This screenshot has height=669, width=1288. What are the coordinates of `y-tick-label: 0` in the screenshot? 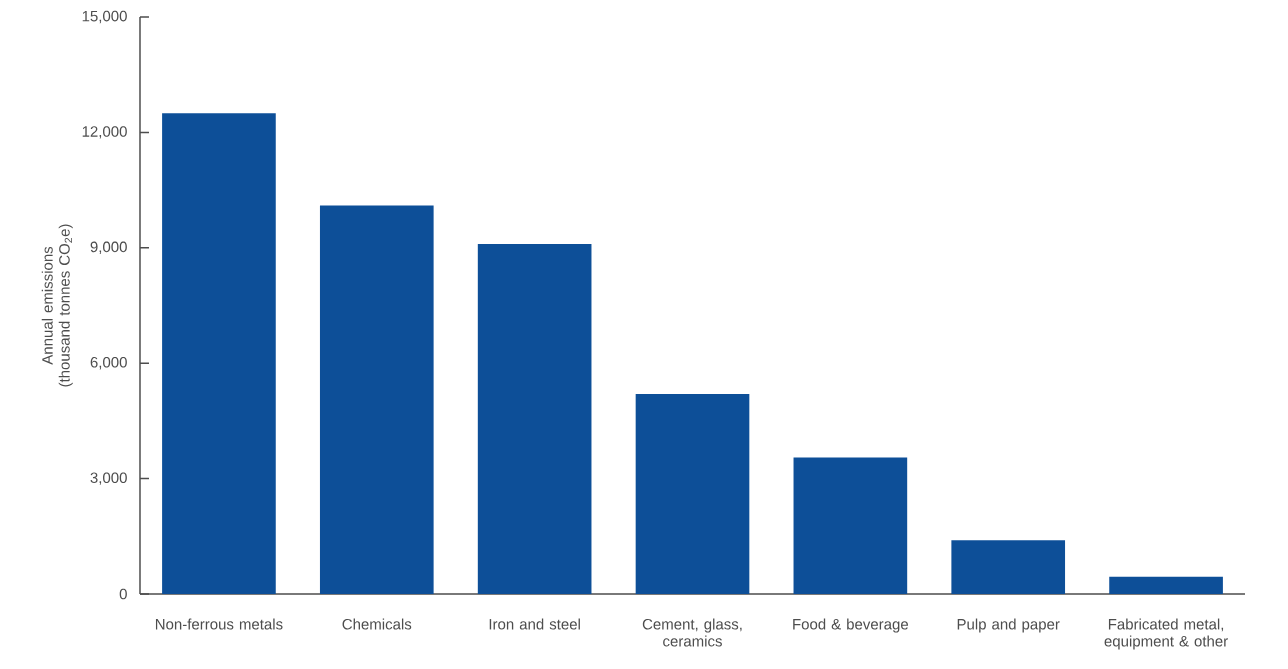 It's located at (123, 594).